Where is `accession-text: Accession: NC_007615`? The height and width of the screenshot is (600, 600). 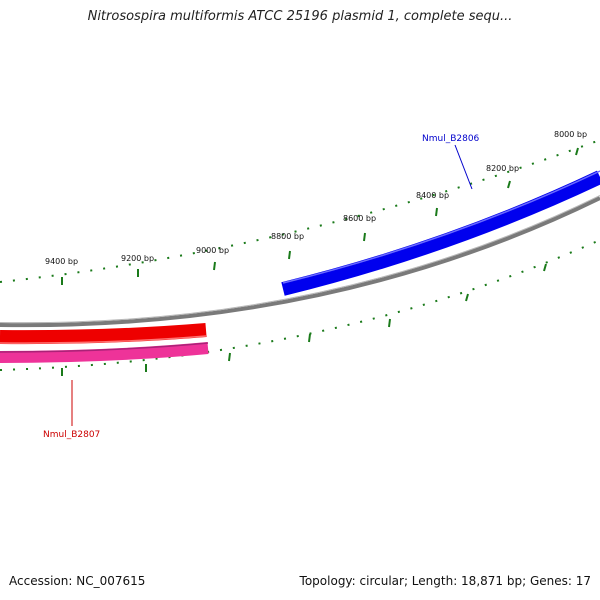 accession-text: Accession: NC_007615 is located at coordinates (77, 581).